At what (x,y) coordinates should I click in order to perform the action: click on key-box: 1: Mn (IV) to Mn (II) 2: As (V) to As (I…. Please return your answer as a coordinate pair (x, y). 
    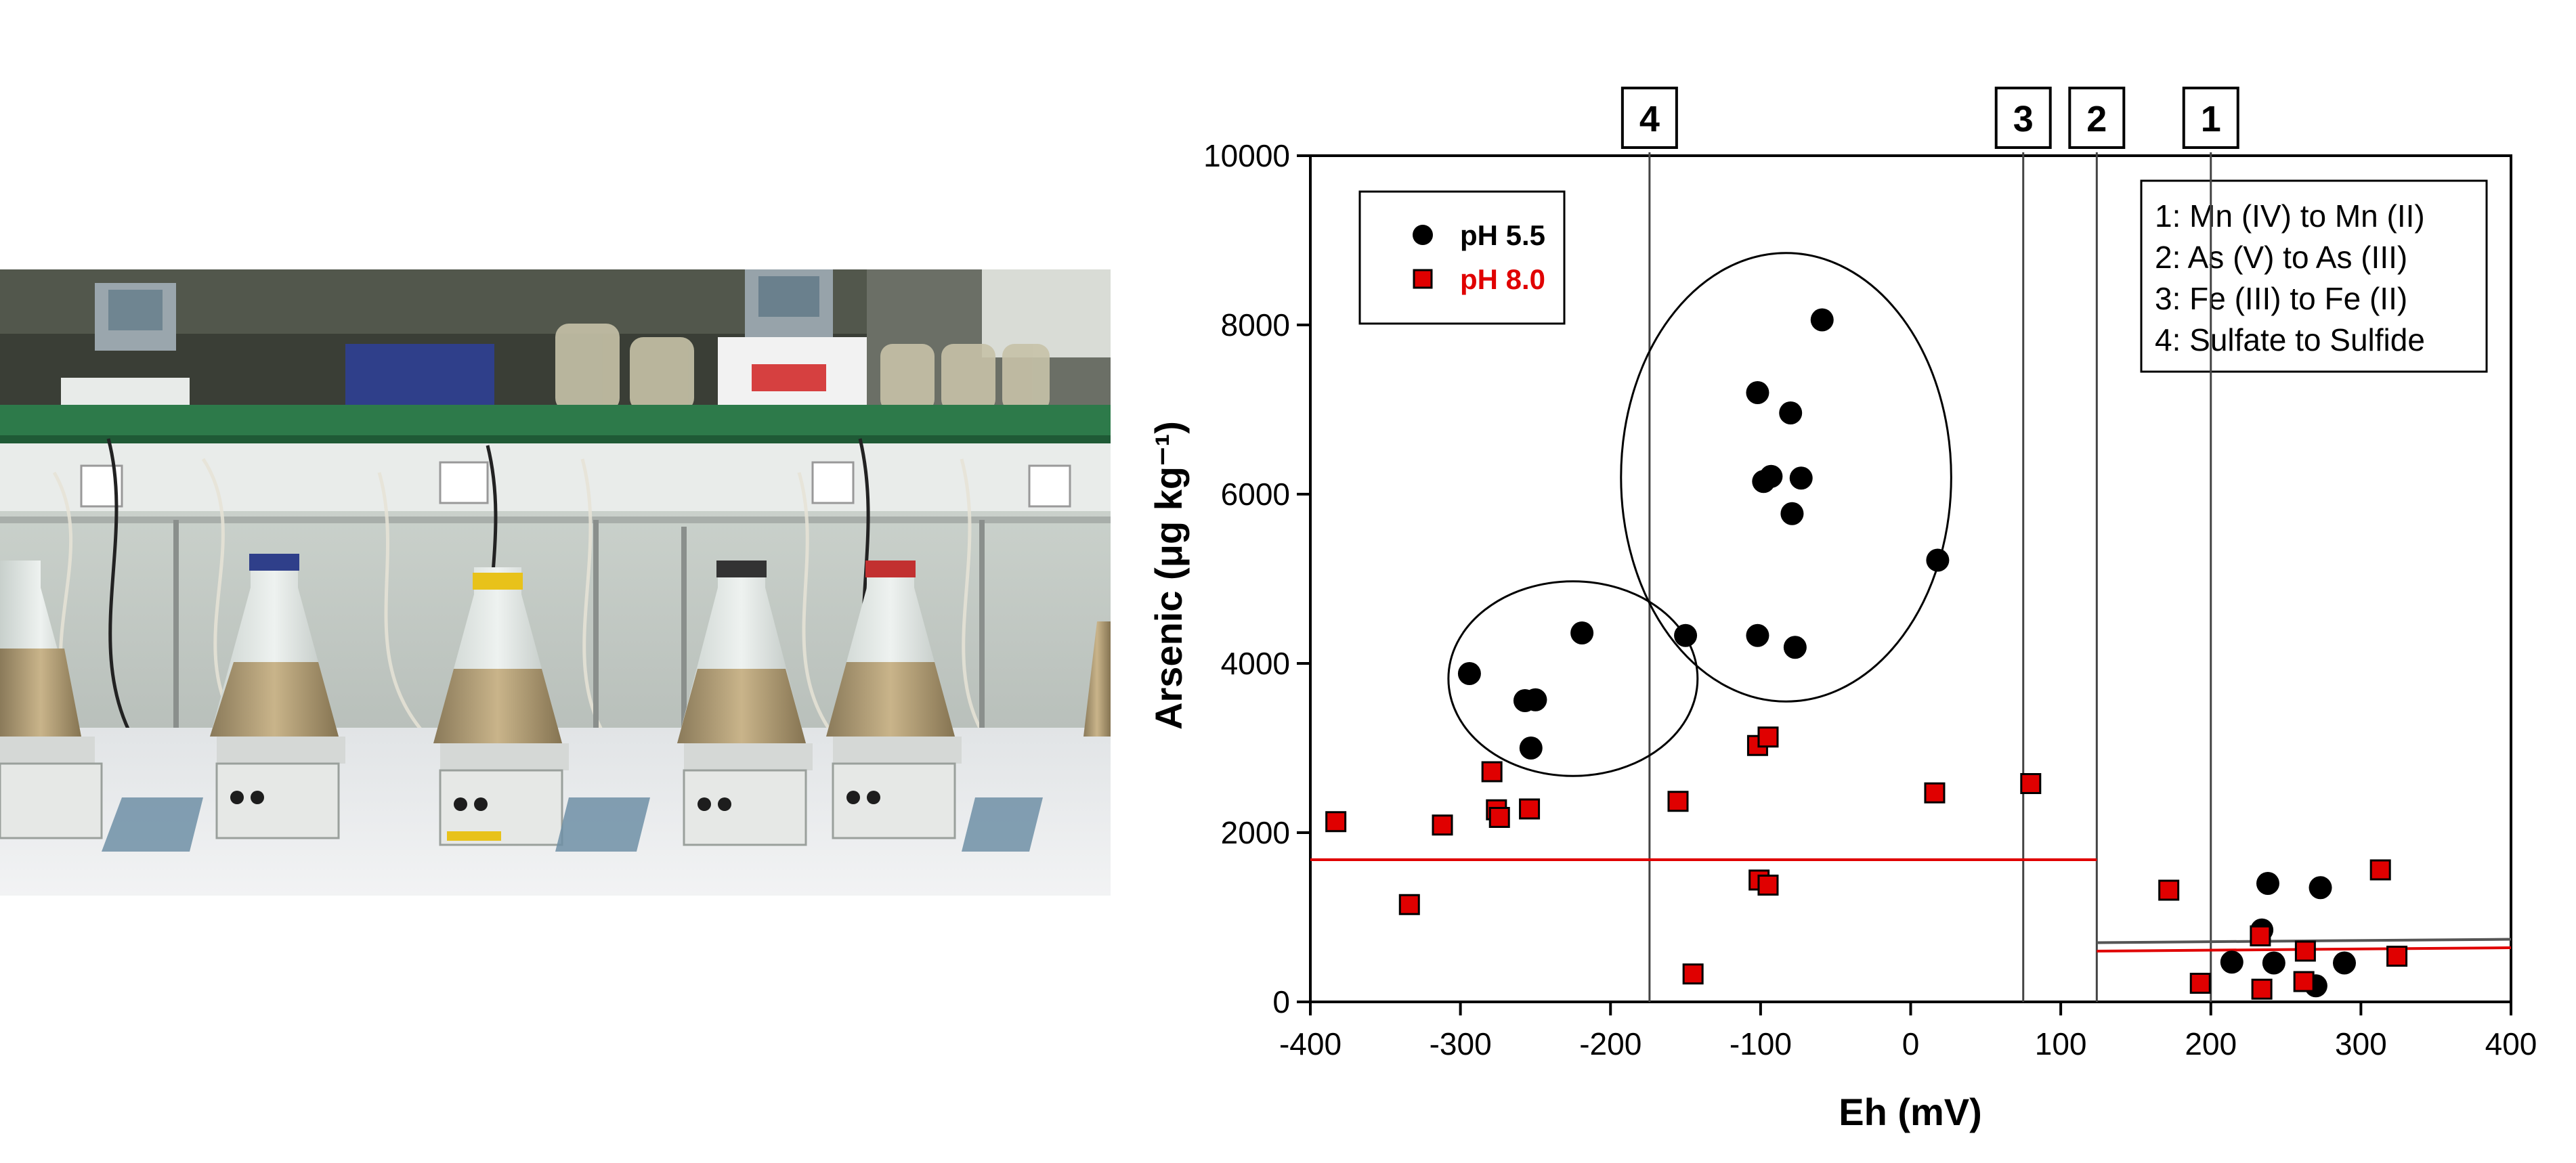
    Looking at the image, I should click on (2314, 276).